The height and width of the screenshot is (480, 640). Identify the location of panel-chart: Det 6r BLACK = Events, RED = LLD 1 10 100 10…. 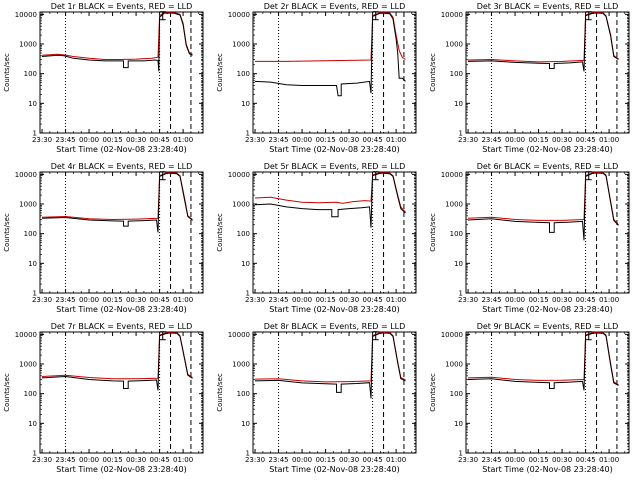
(529, 238).